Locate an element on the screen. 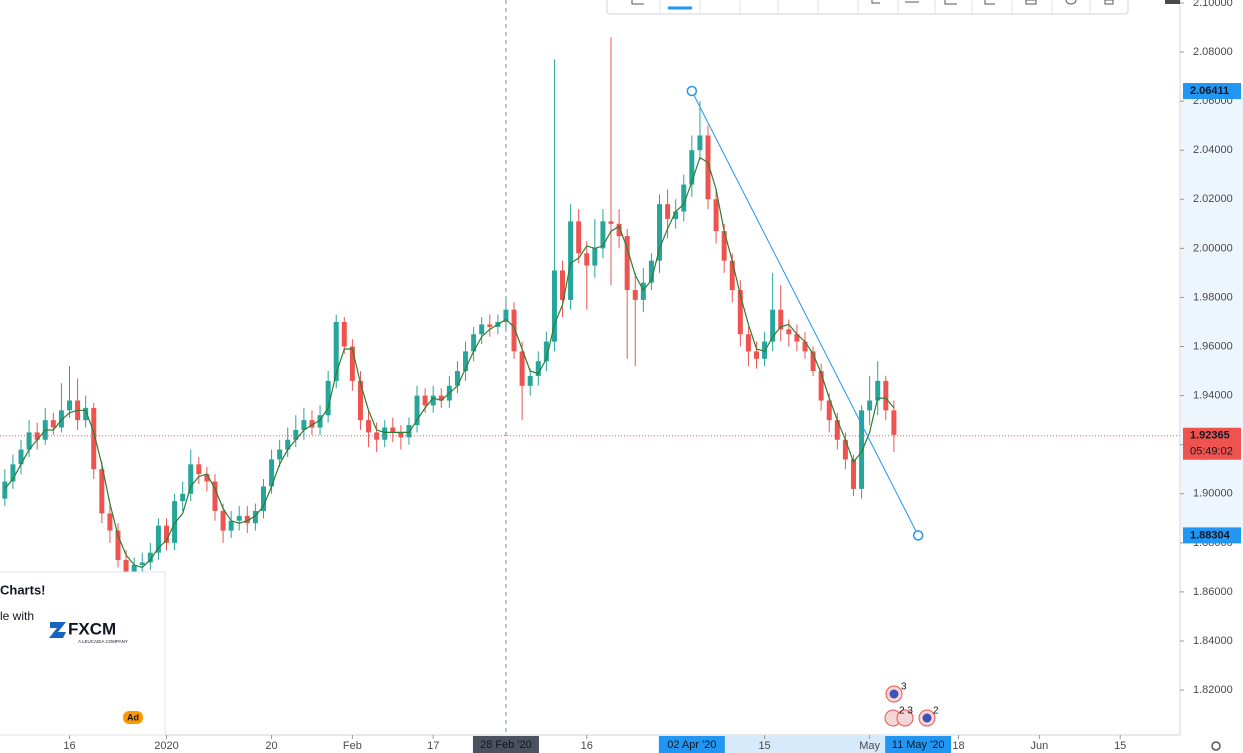 The width and height of the screenshot is (1243, 753). x-tick-label: 18 is located at coordinates (958, 746).